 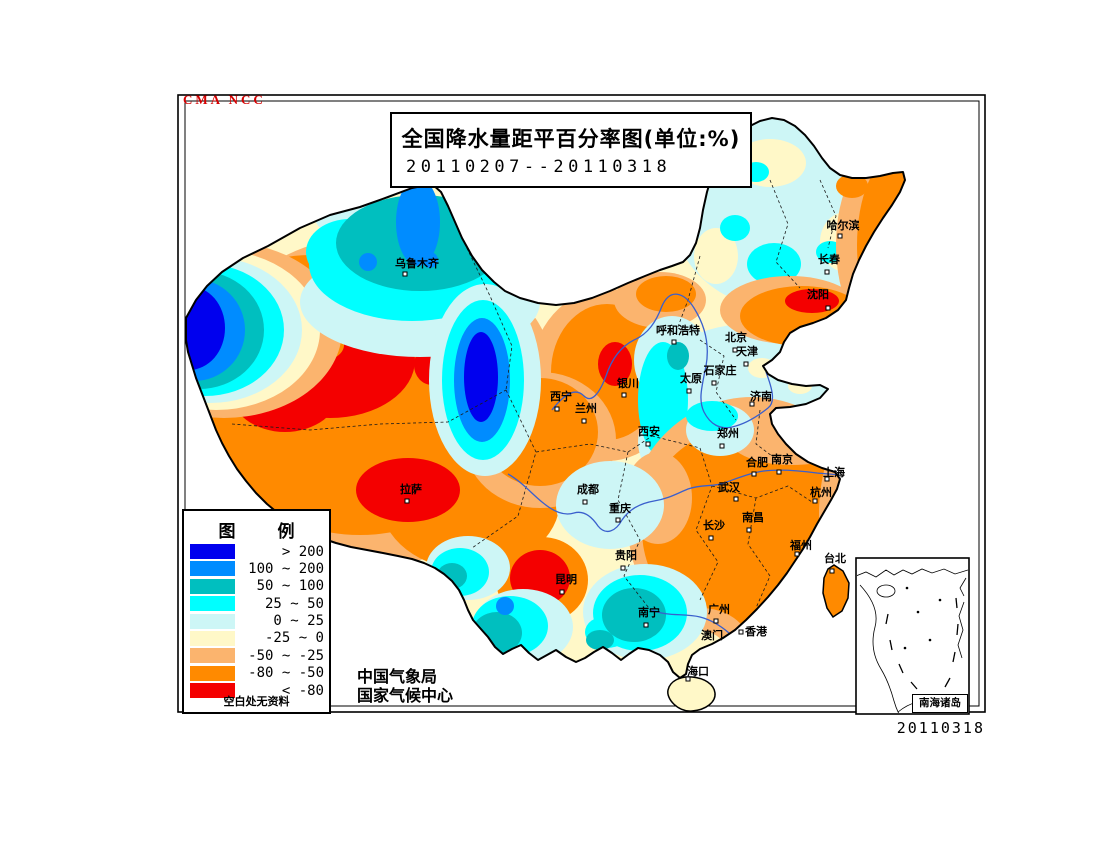 What do you see at coordinates (843, 225) in the screenshot?
I see `city-label: 哈尔滨` at bounding box center [843, 225].